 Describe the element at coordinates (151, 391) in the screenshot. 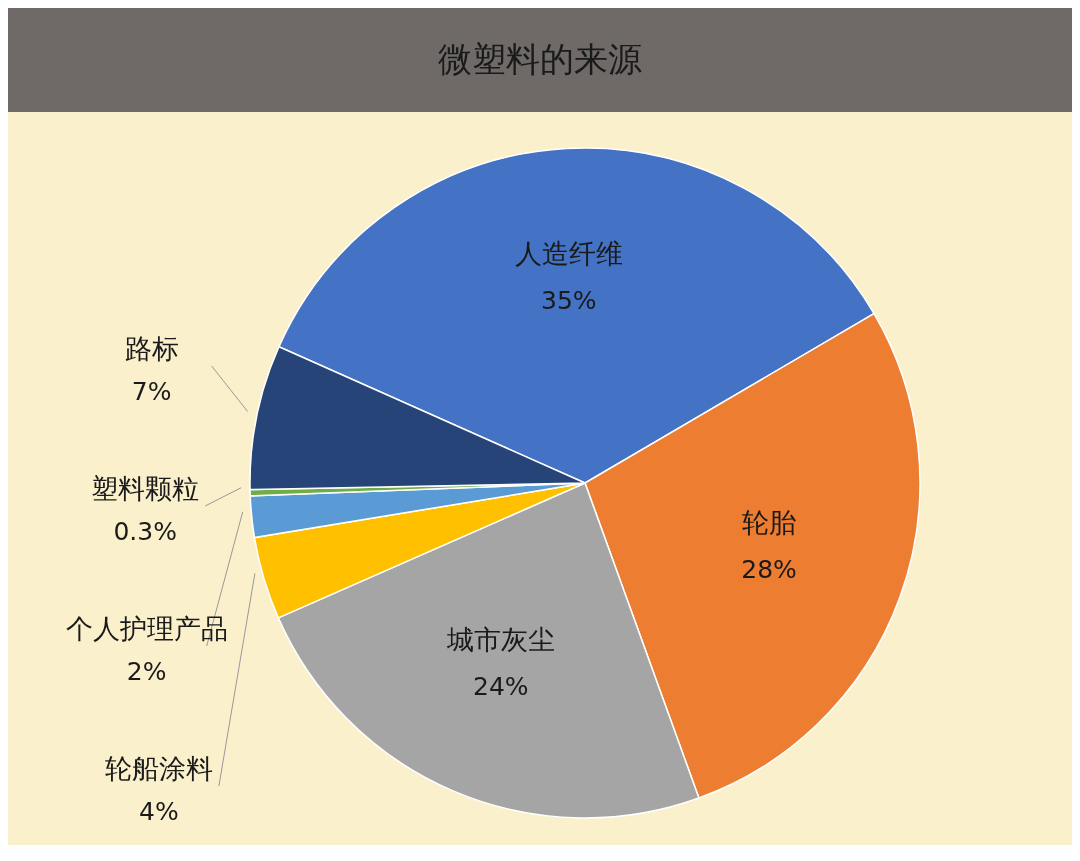

I see `data-label: 7%` at that location.